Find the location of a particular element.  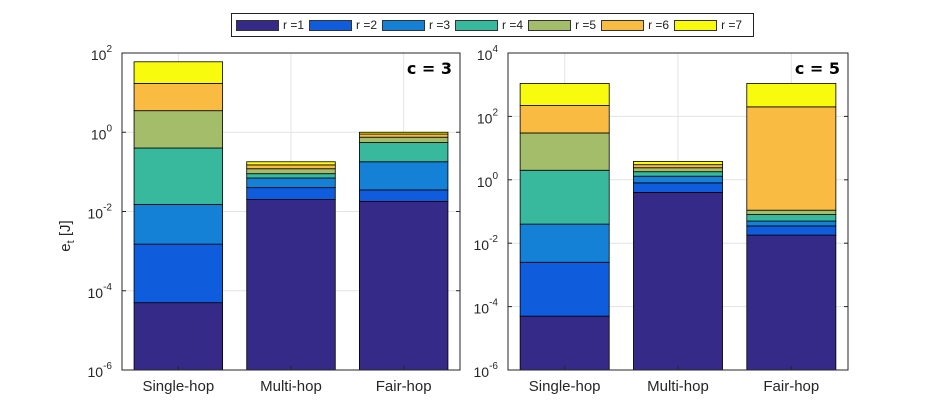

legend-label-r1: r =1 is located at coordinates (294, 25).